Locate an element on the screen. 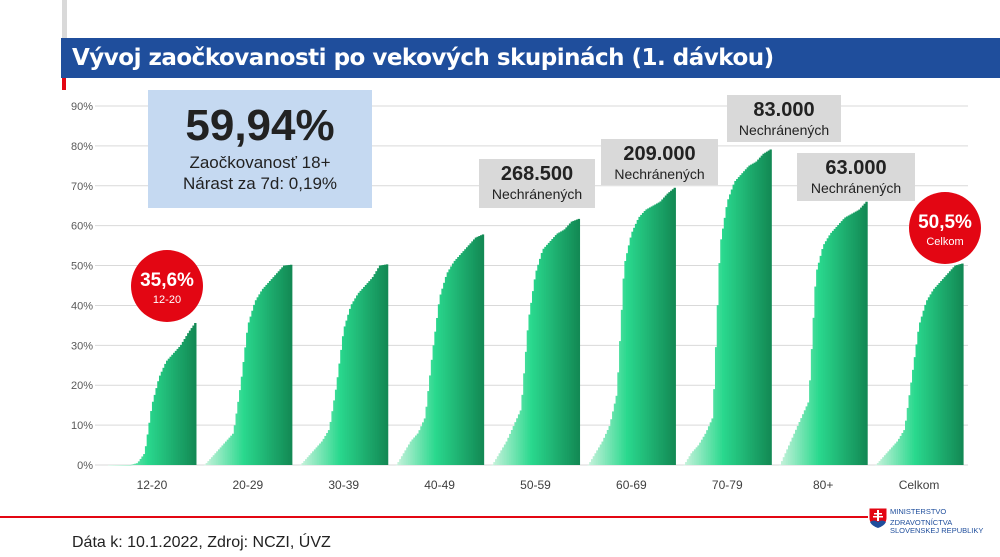 The height and width of the screenshot is (557, 1000). y-tick-label: 10% is located at coordinates (82, 426).